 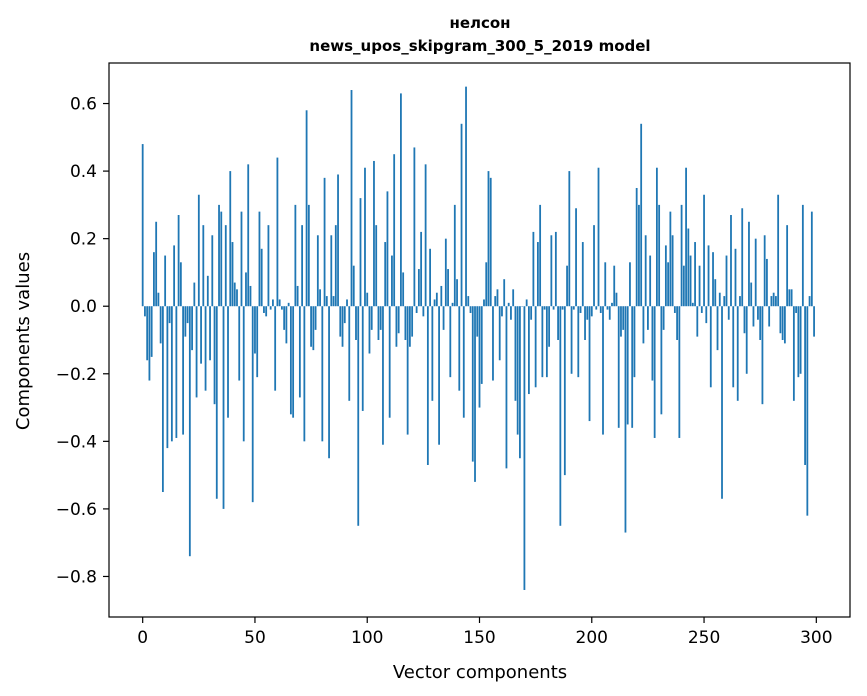 What do you see at coordinates (704, 638) in the screenshot?
I see `x-tick-label: 250` at bounding box center [704, 638].